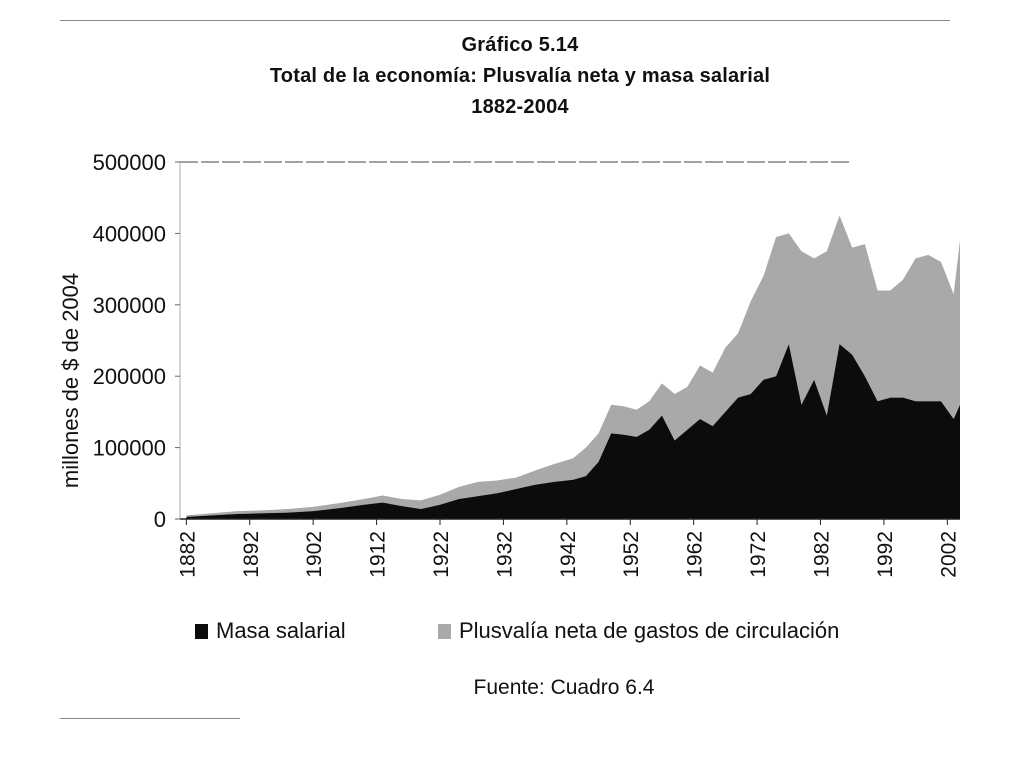  What do you see at coordinates (885, 554) in the screenshot?
I see `x-tick-label: 1992` at bounding box center [885, 554].